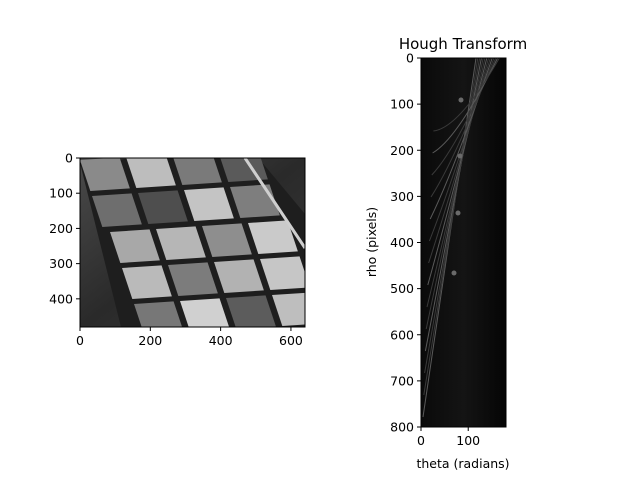 The image size is (640, 480). What do you see at coordinates (150, 340) in the screenshot?
I see `photo-xtick-label: 200` at bounding box center [150, 340].